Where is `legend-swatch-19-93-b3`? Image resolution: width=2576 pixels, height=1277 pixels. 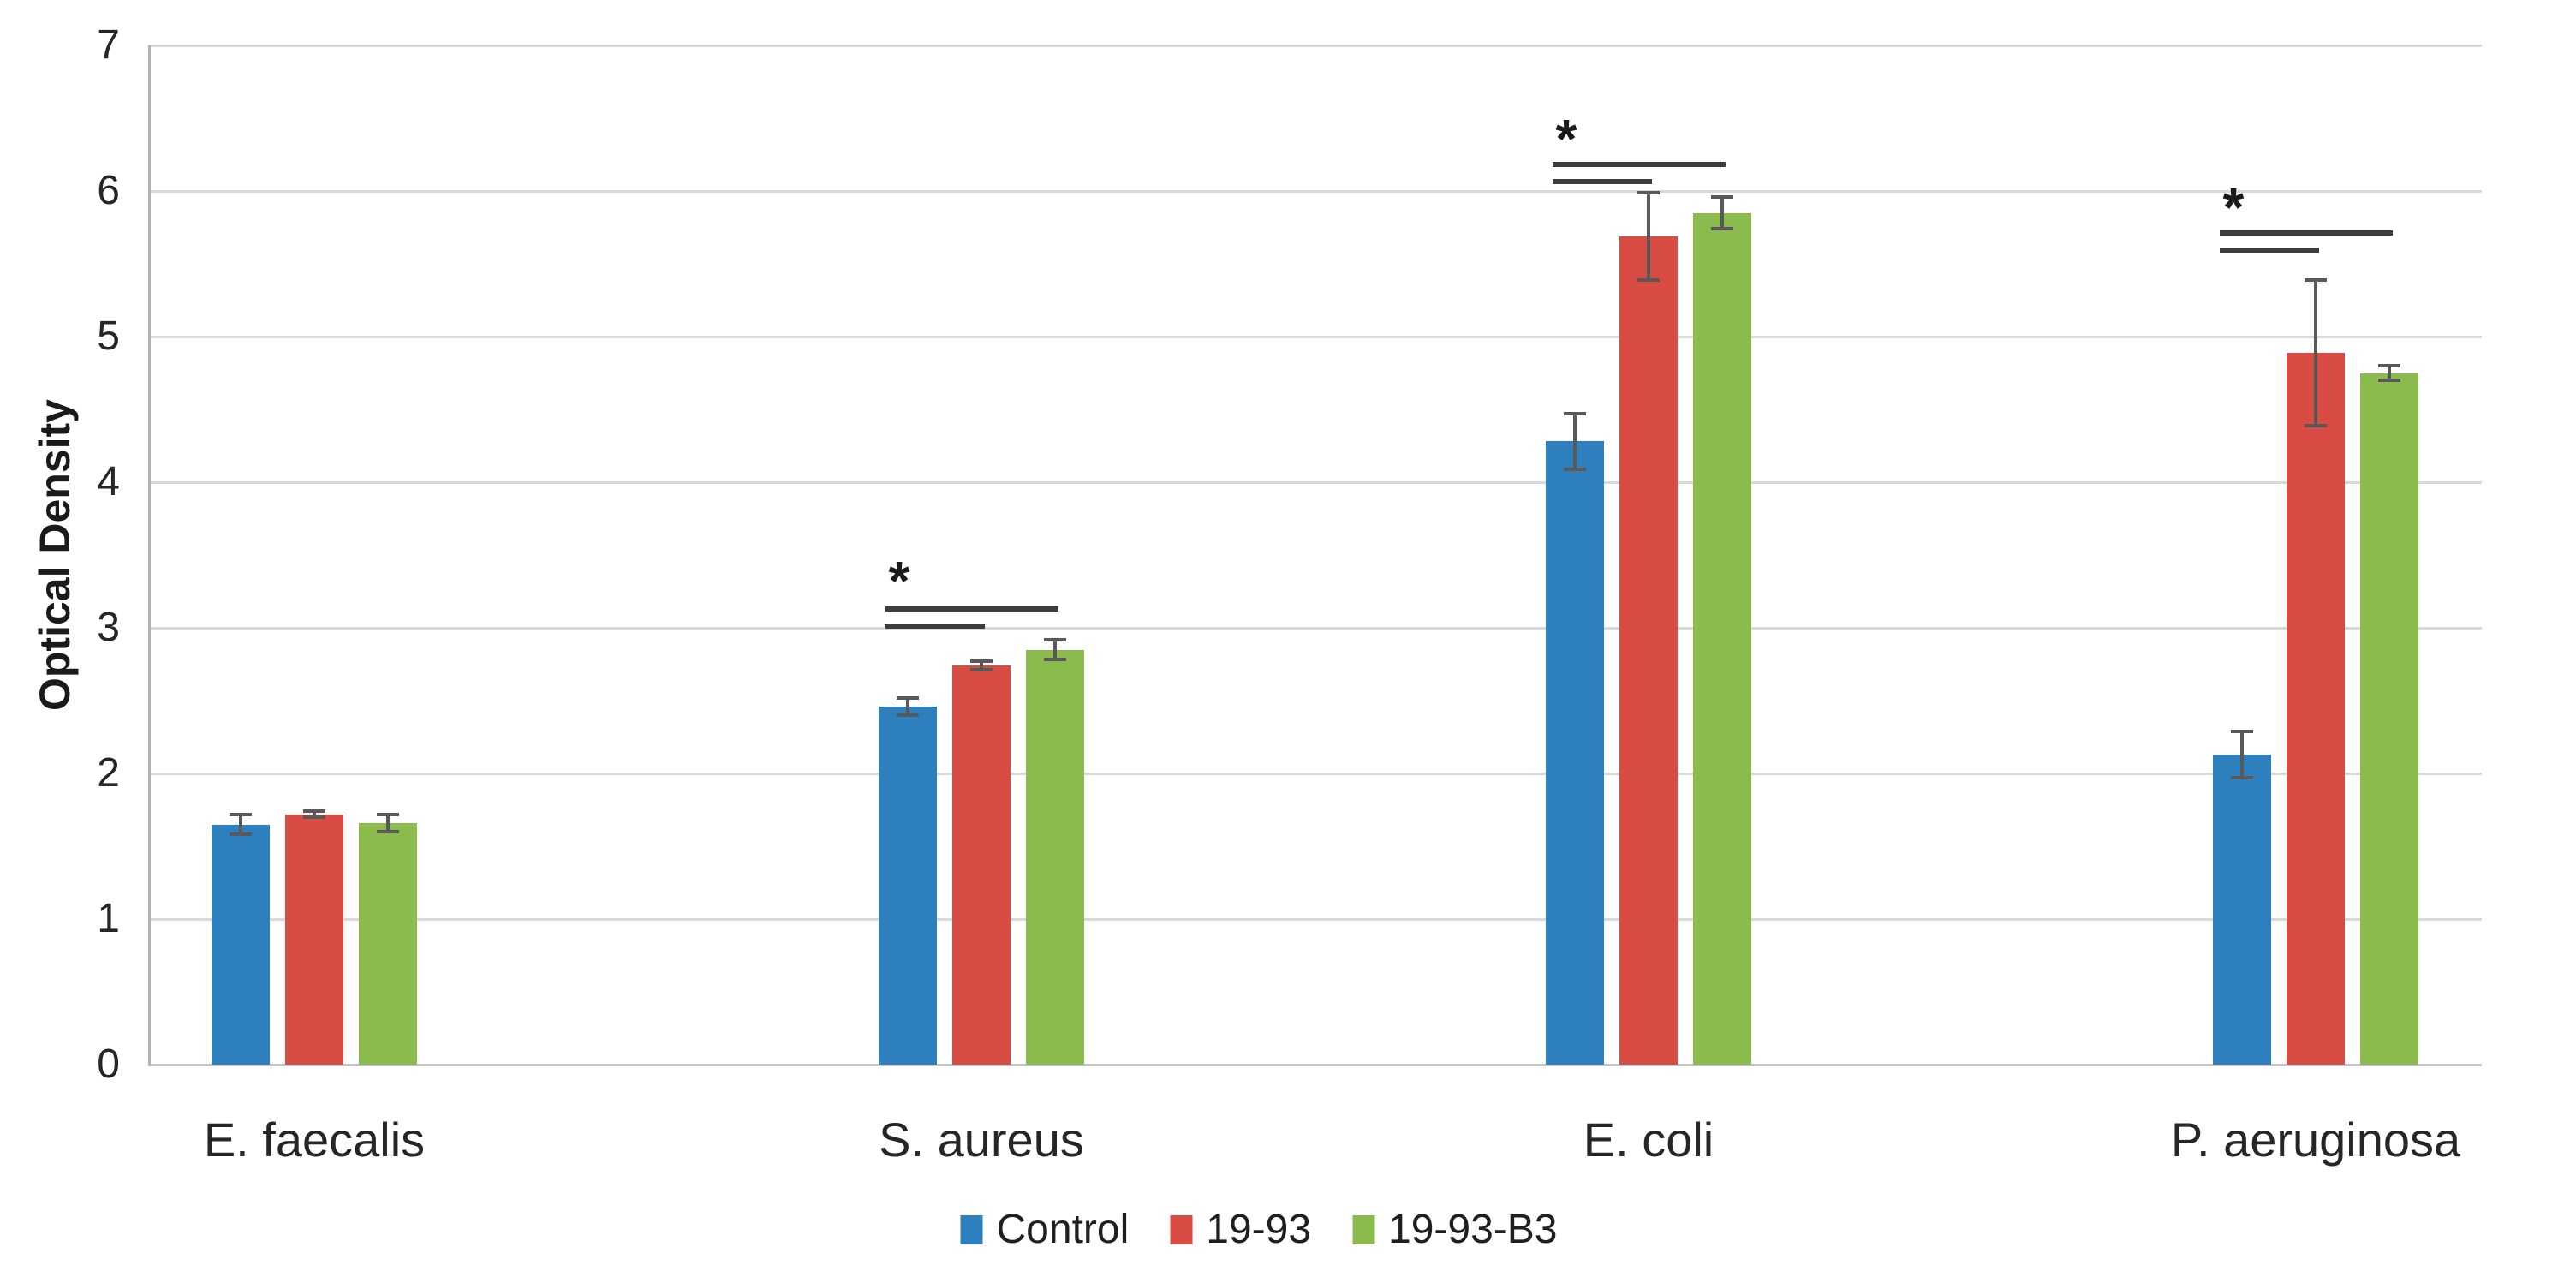
legend-swatch-19-93-b3 is located at coordinates (1364, 1229).